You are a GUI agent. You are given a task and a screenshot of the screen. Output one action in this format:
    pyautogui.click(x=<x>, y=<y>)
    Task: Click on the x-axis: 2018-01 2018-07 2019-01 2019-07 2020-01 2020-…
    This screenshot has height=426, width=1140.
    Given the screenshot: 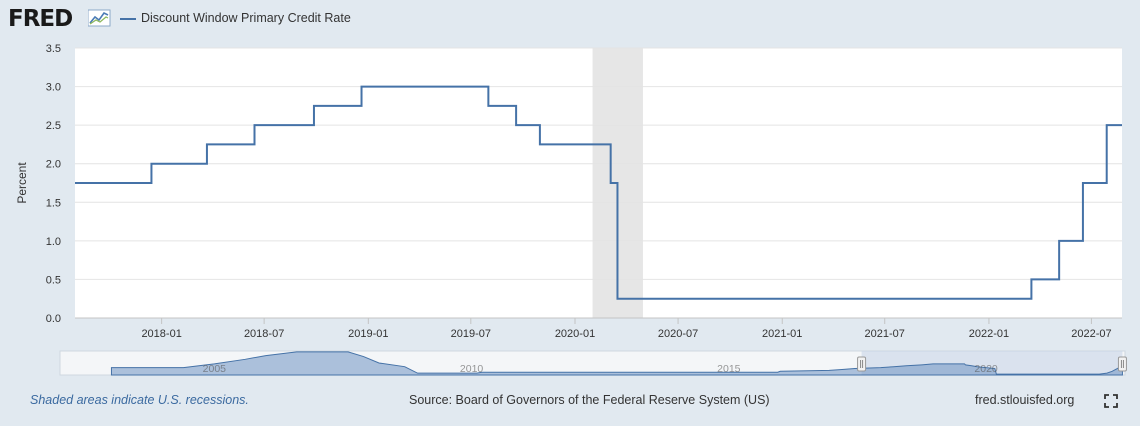 What is the action you would take?
    pyautogui.click(x=626, y=329)
    